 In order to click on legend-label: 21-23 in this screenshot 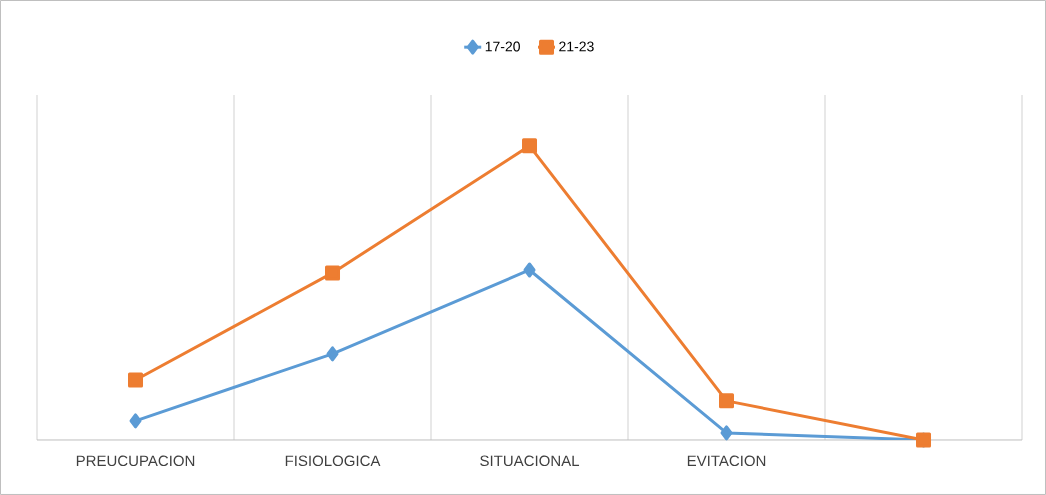, I will do `click(576, 46)`.